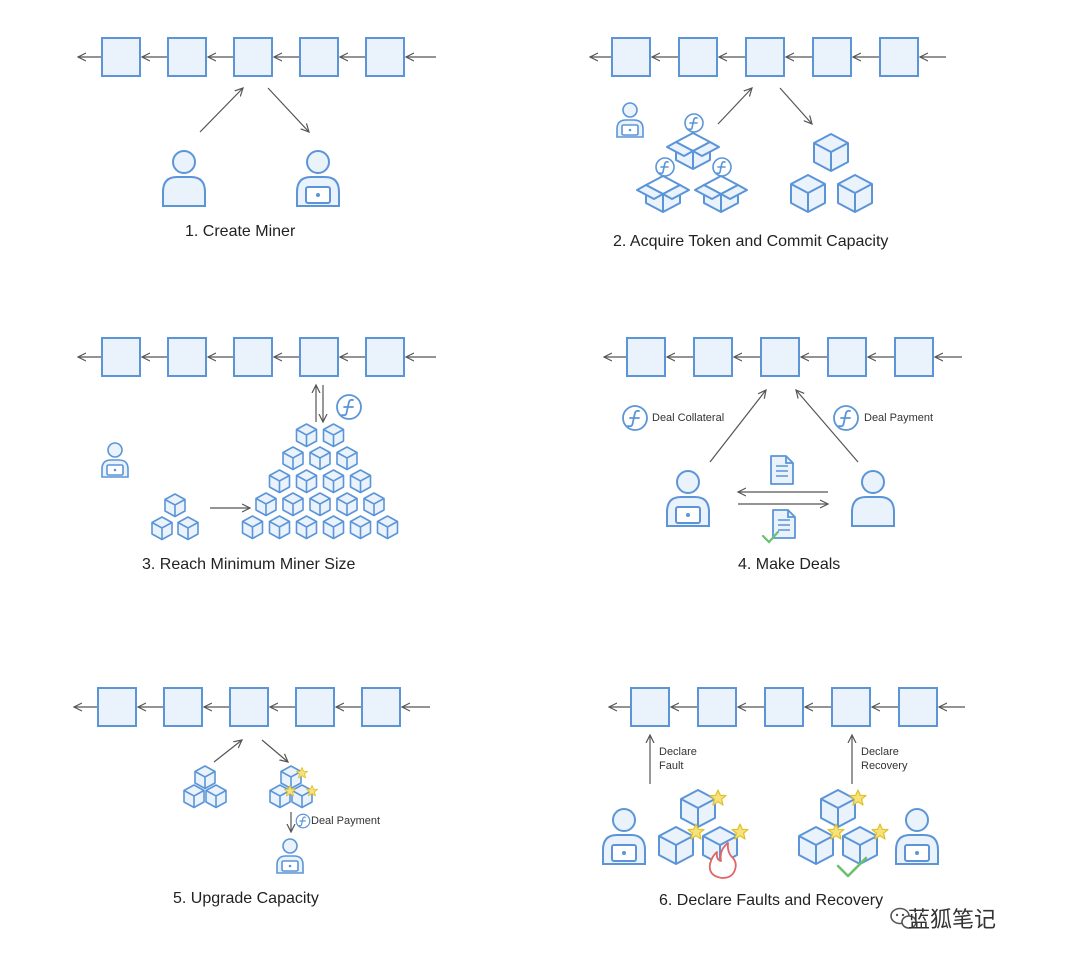  Describe the element at coordinates (903, 918) in the screenshot. I see `wechat-icon` at that location.